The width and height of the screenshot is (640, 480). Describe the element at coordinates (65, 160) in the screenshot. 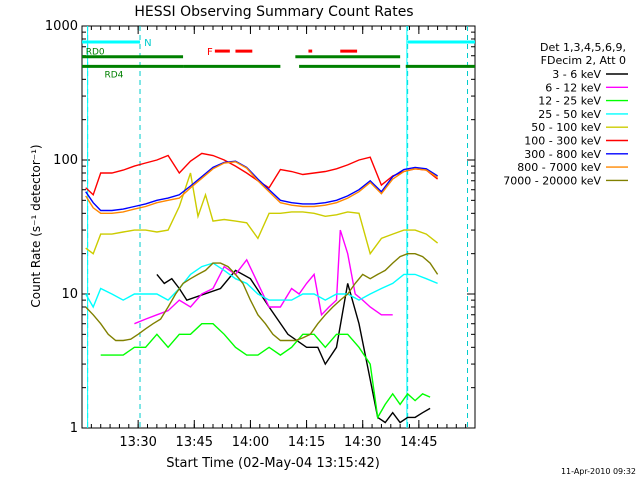

I see `y-tick-label: 100` at that location.